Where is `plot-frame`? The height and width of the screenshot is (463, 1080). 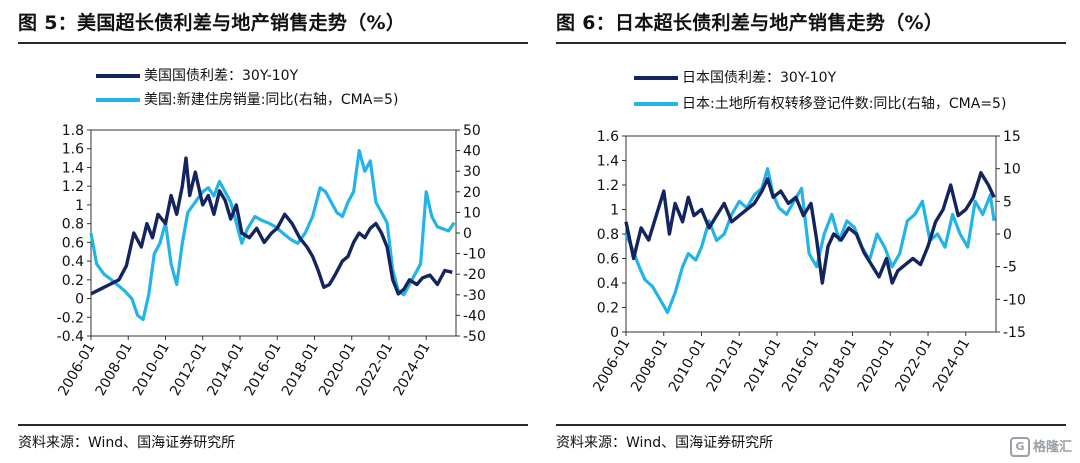 plot-frame is located at coordinates (811, 234).